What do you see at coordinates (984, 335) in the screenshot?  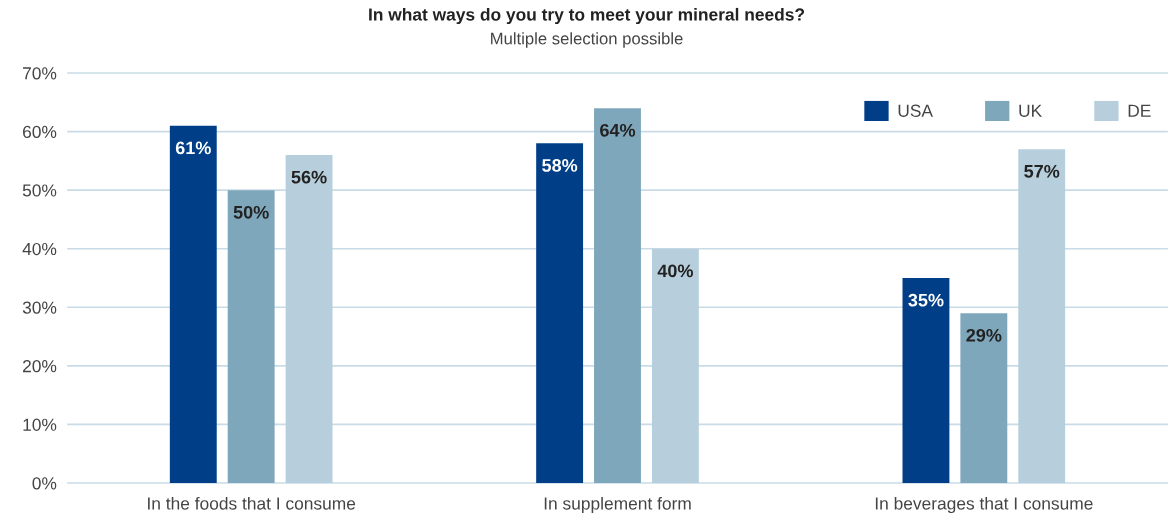 I see `data-label: 29%` at bounding box center [984, 335].